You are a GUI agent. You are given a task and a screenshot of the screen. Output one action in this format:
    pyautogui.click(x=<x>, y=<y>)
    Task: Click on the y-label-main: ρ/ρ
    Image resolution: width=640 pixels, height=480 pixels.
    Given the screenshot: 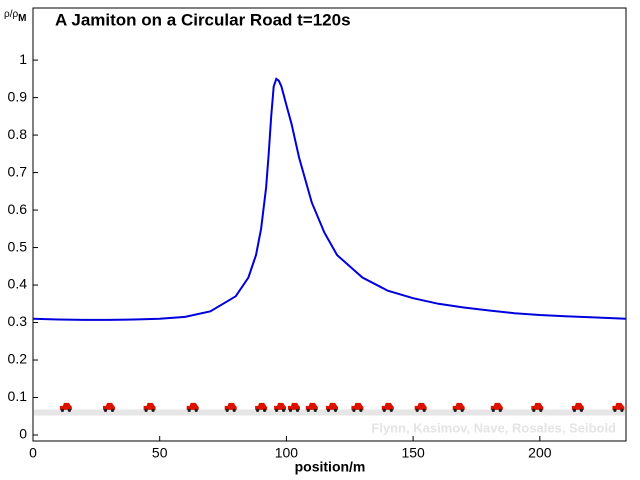 What is the action you would take?
    pyautogui.click(x=11, y=14)
    